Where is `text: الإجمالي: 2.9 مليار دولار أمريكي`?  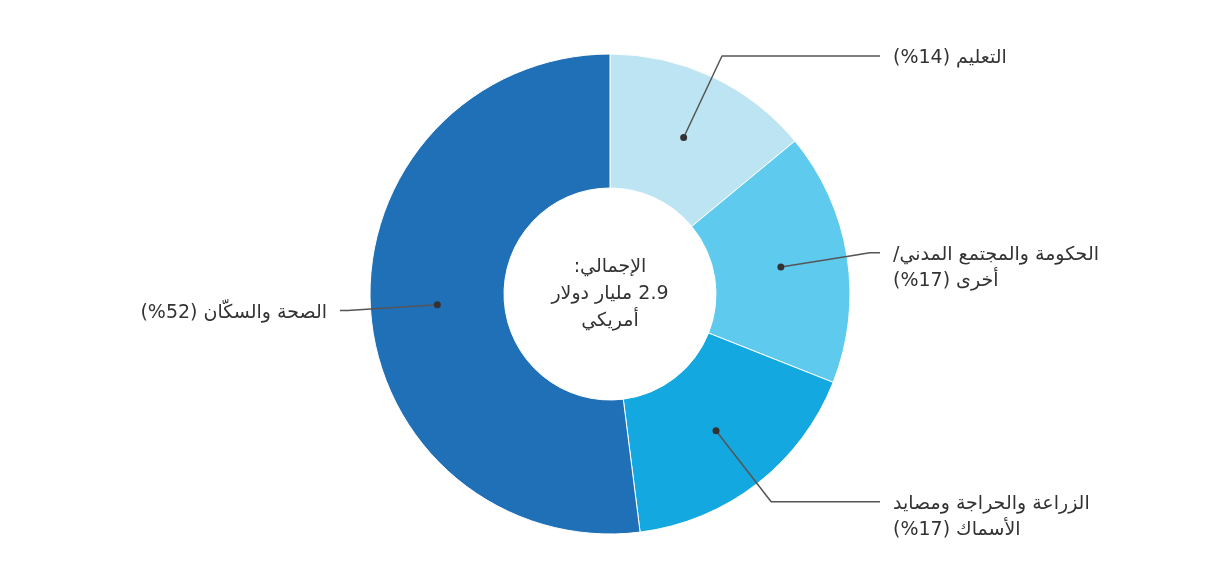
text: الإجمالي: 2.9 مليار دولار أمريكي is located at coordinates (609, 293).